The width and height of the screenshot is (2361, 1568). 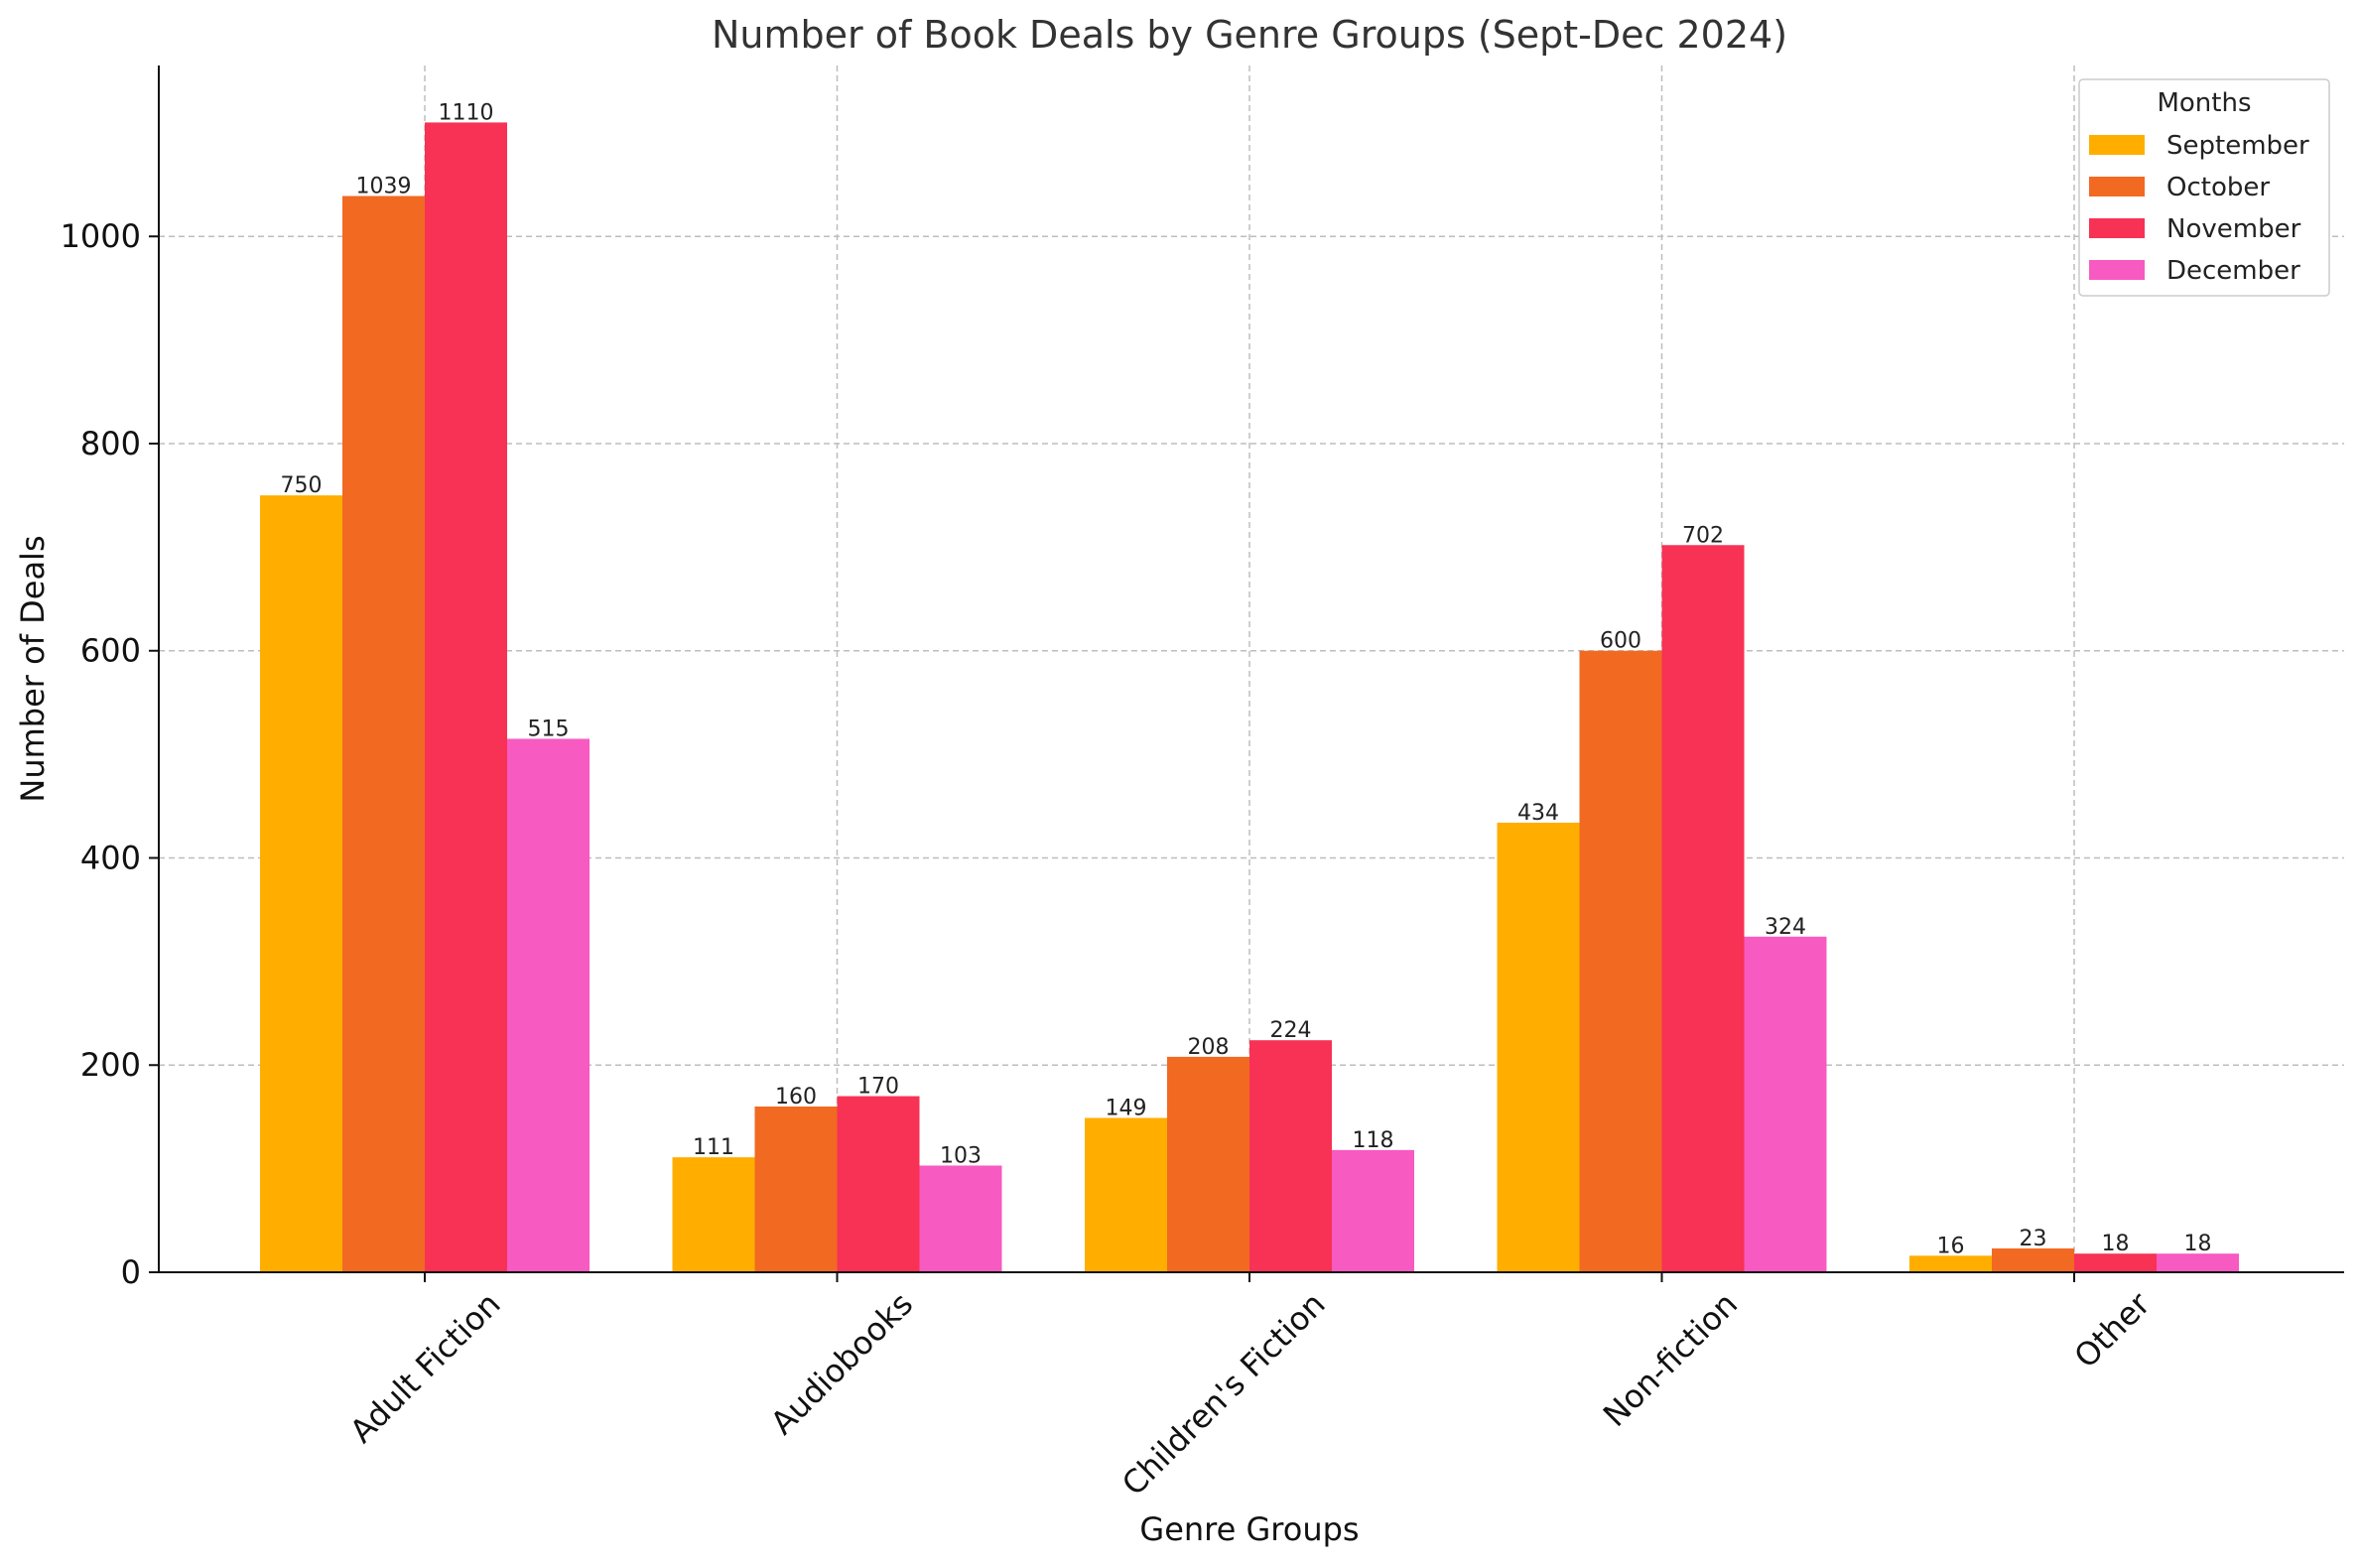 I want to click on x-tick-label: Other, so click(x=2113, y=1329).